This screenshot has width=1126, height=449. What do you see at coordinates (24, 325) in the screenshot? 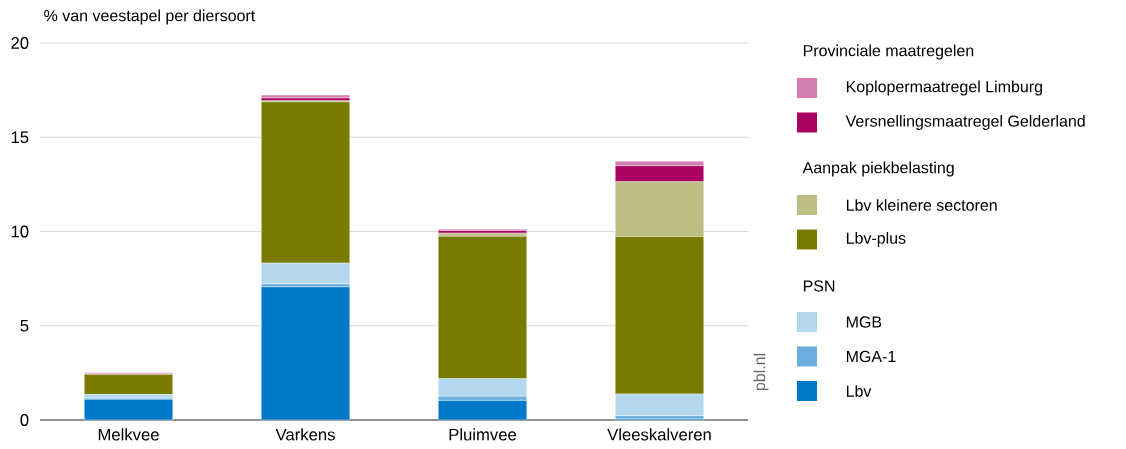
I see `y-tick-label: 5` at bounding box center [24, 325].